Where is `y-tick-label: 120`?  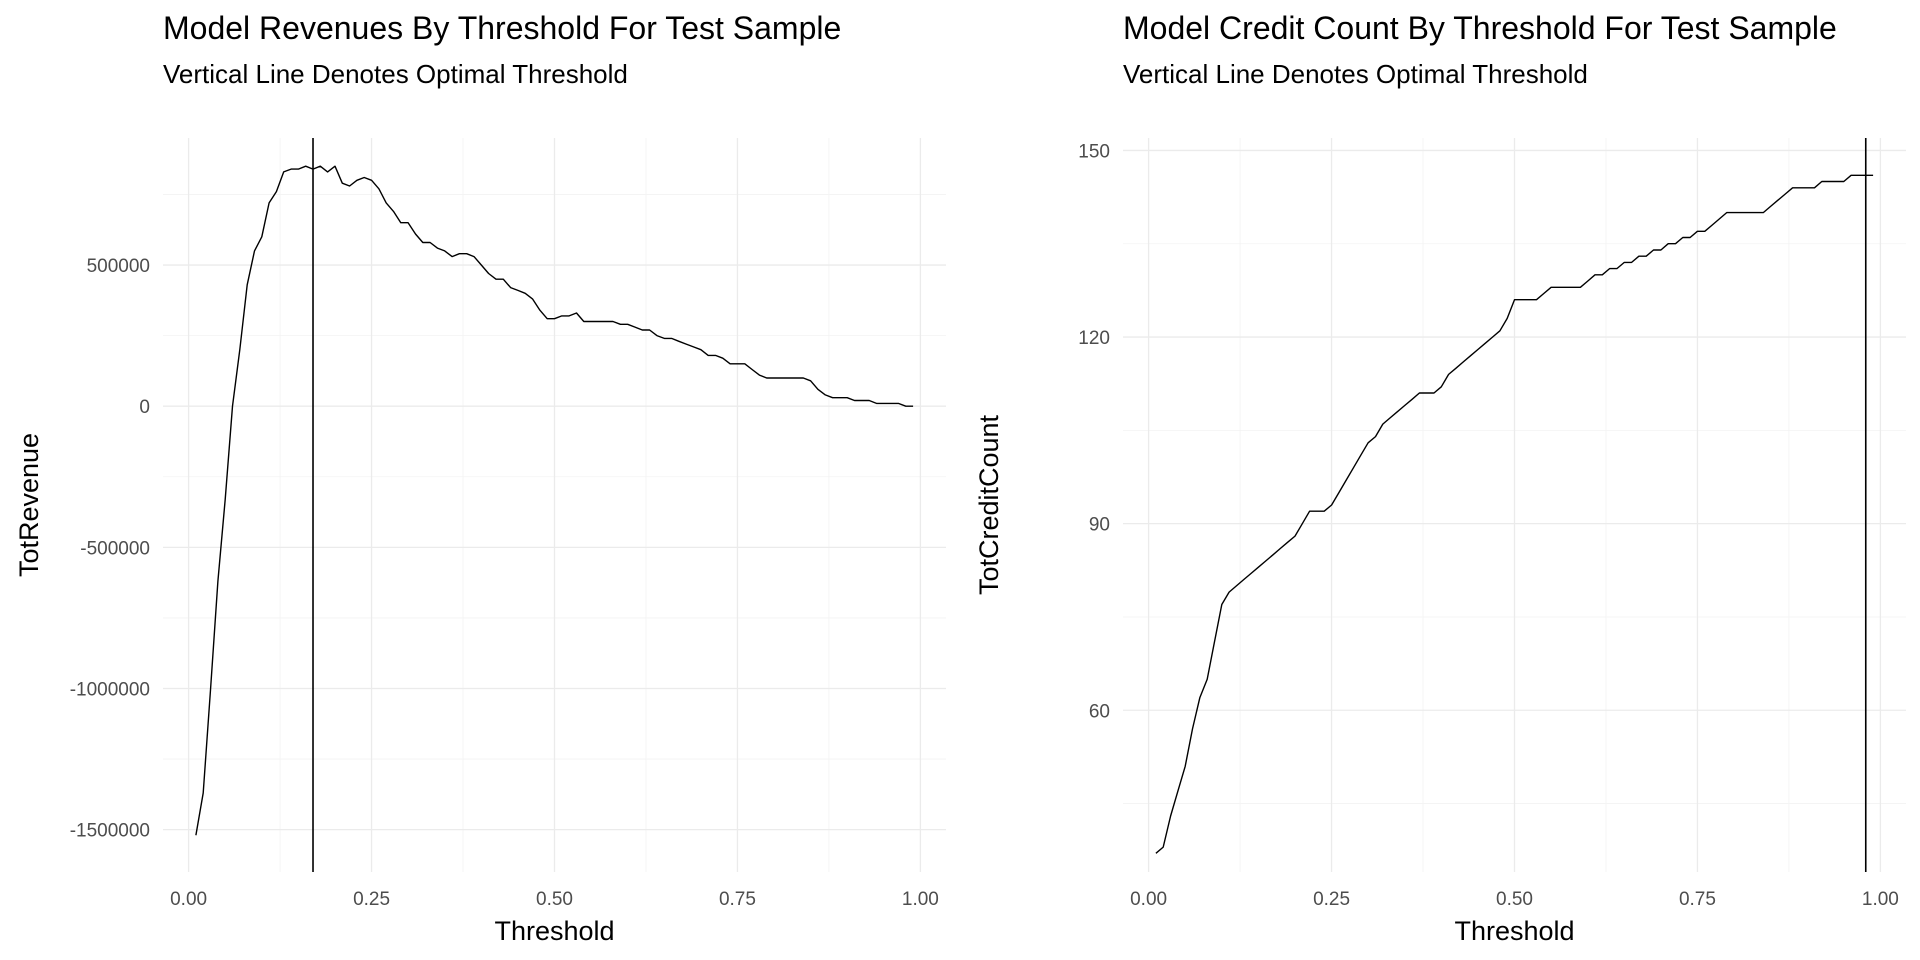
y-tick-label: 120 is located at coordinates (1094, 338).